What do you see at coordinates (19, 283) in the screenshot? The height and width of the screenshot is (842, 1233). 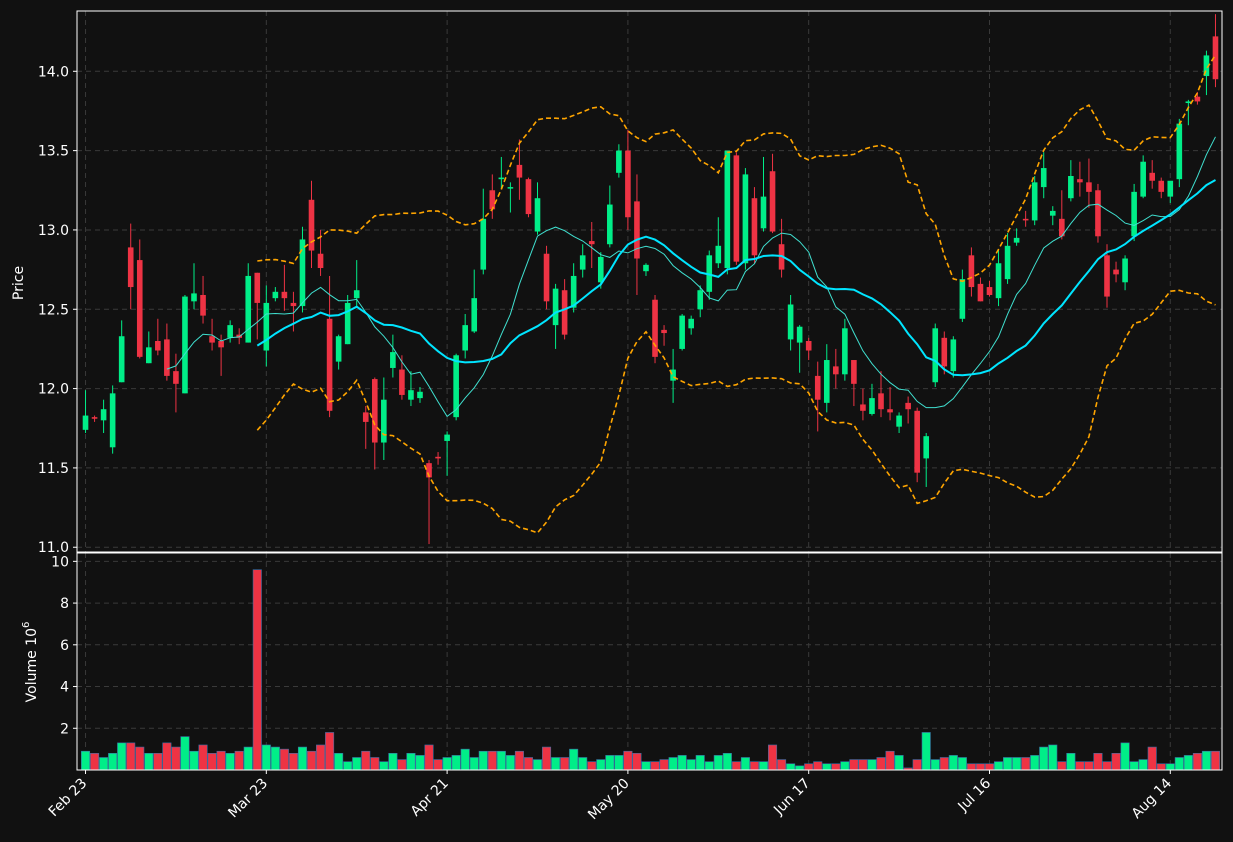 I see `price-axis-label: Price` at bounding box center [19, 283].